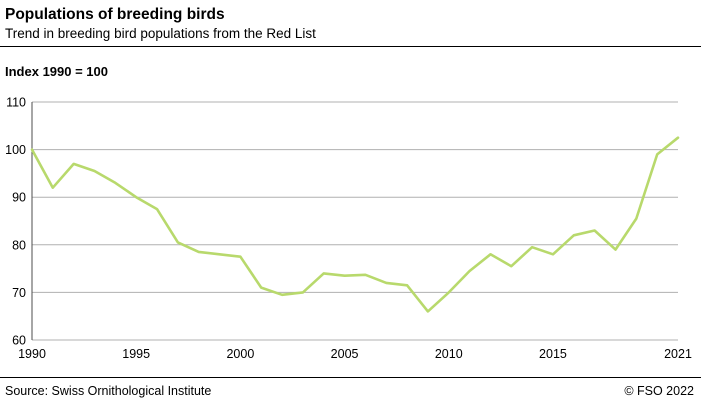  What do you see at coordinates (32, 354) in the screenshot?
I see `xtick-label-1990: 1990` at bounding box center [32, 354].